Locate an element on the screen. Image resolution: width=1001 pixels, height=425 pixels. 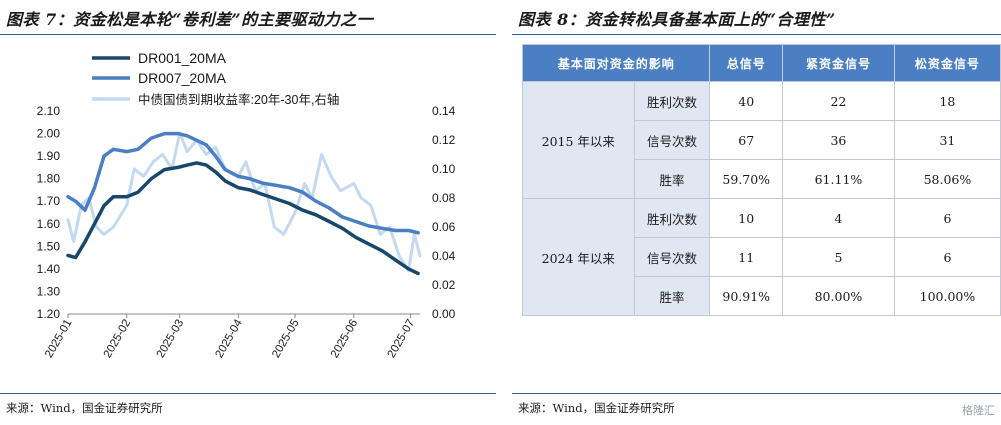
value-cell: 90.91% is located at coordinates (746, 296).